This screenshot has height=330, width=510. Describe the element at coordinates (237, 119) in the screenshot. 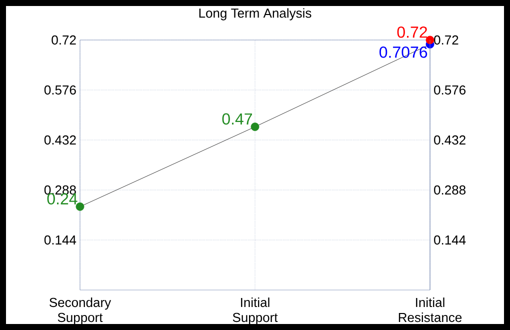

I see `data-label: 0.47` at that location.